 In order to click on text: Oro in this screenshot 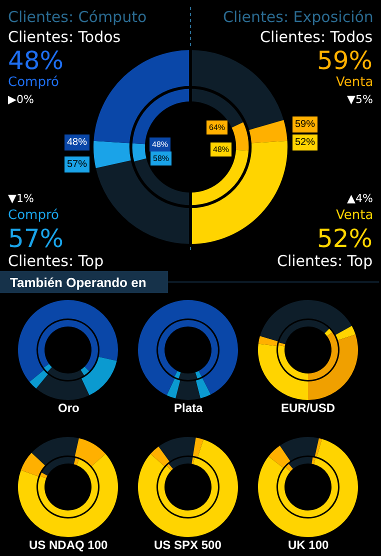, I will do `click(69, 408)`.